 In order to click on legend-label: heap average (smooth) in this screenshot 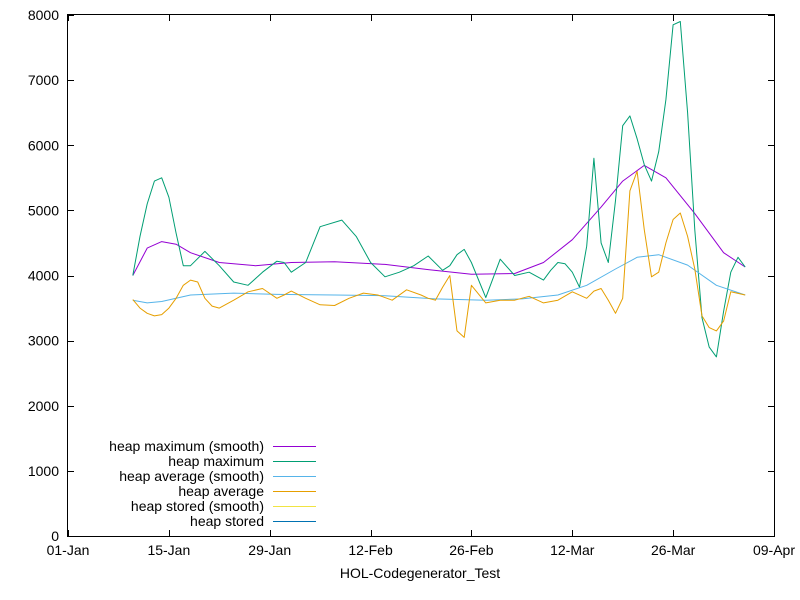, I will do `click(191, 476)`.